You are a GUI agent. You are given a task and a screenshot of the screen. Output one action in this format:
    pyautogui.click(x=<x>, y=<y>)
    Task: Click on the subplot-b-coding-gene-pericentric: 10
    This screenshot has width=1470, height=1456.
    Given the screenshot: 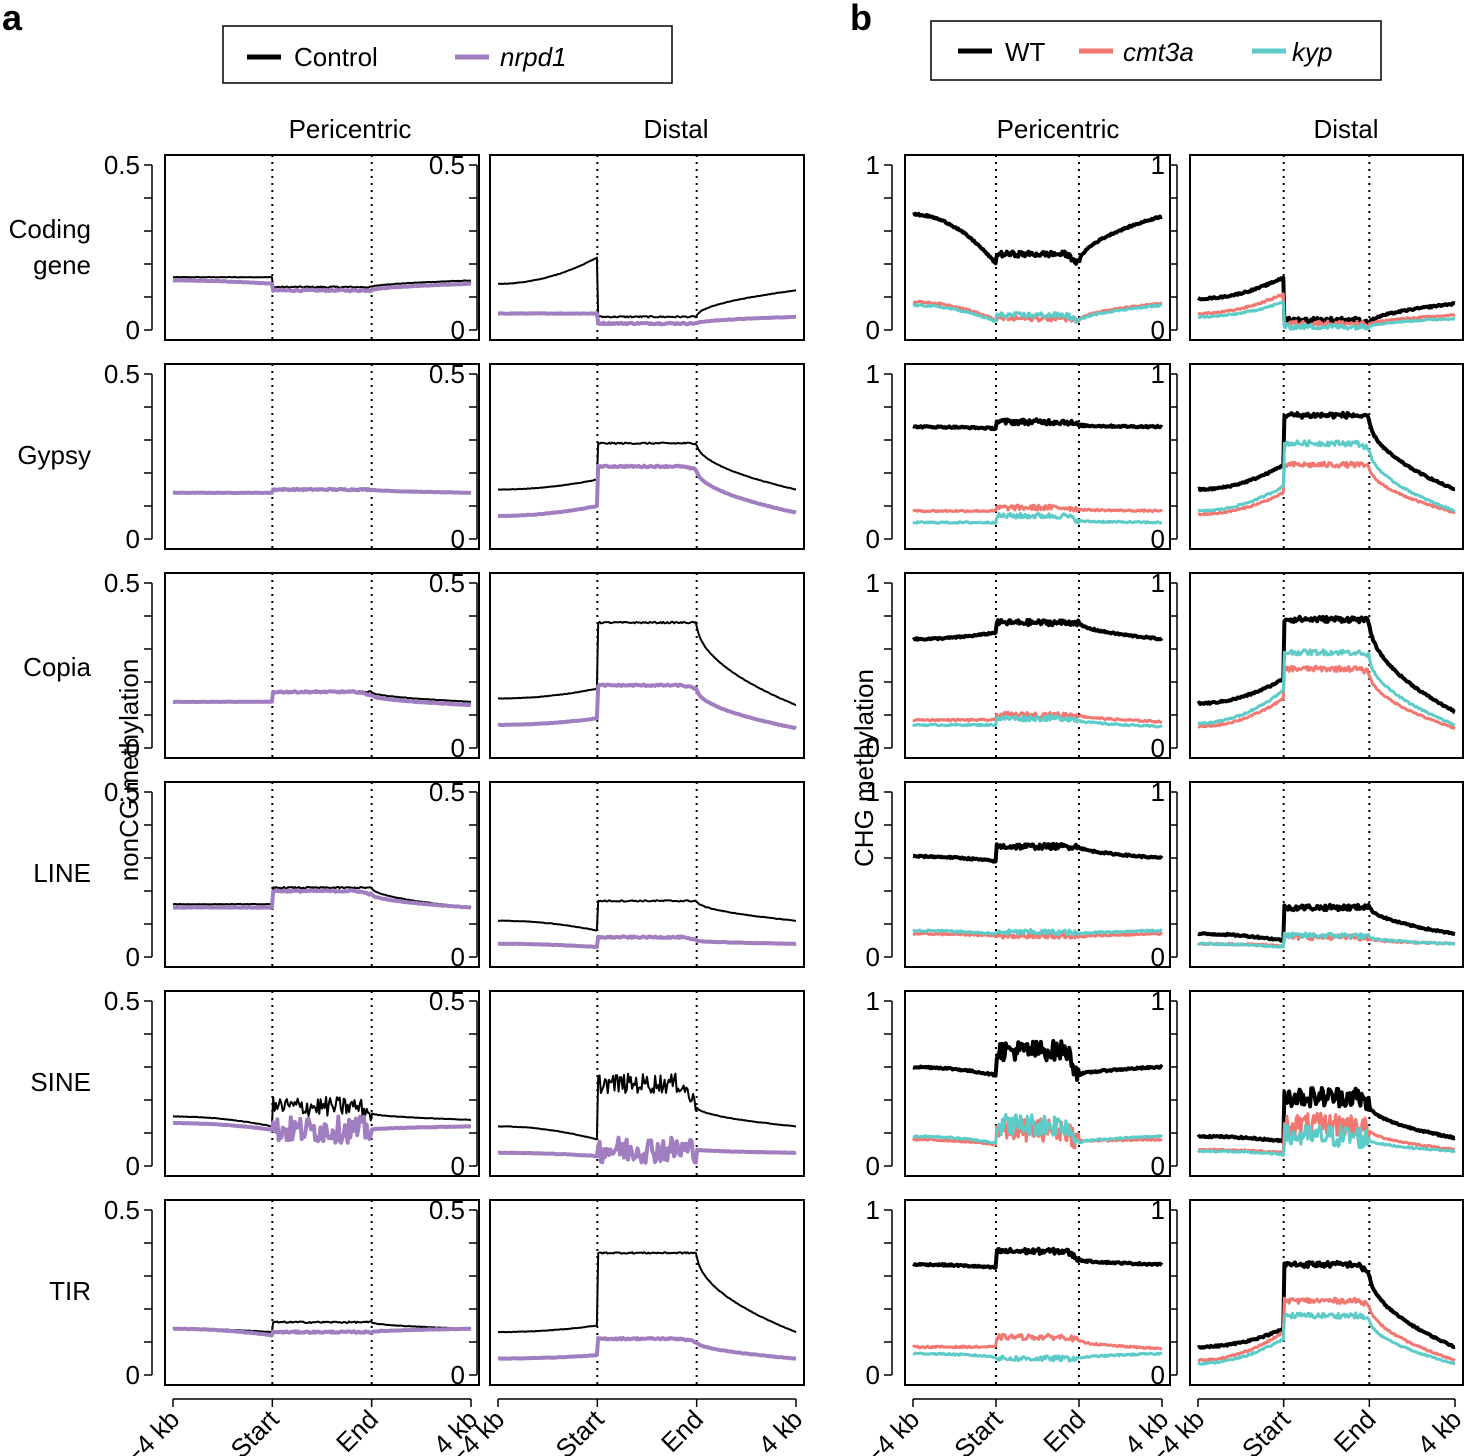 What is the action you would take?
    pyautogui.click(x=1018, y=247)
    